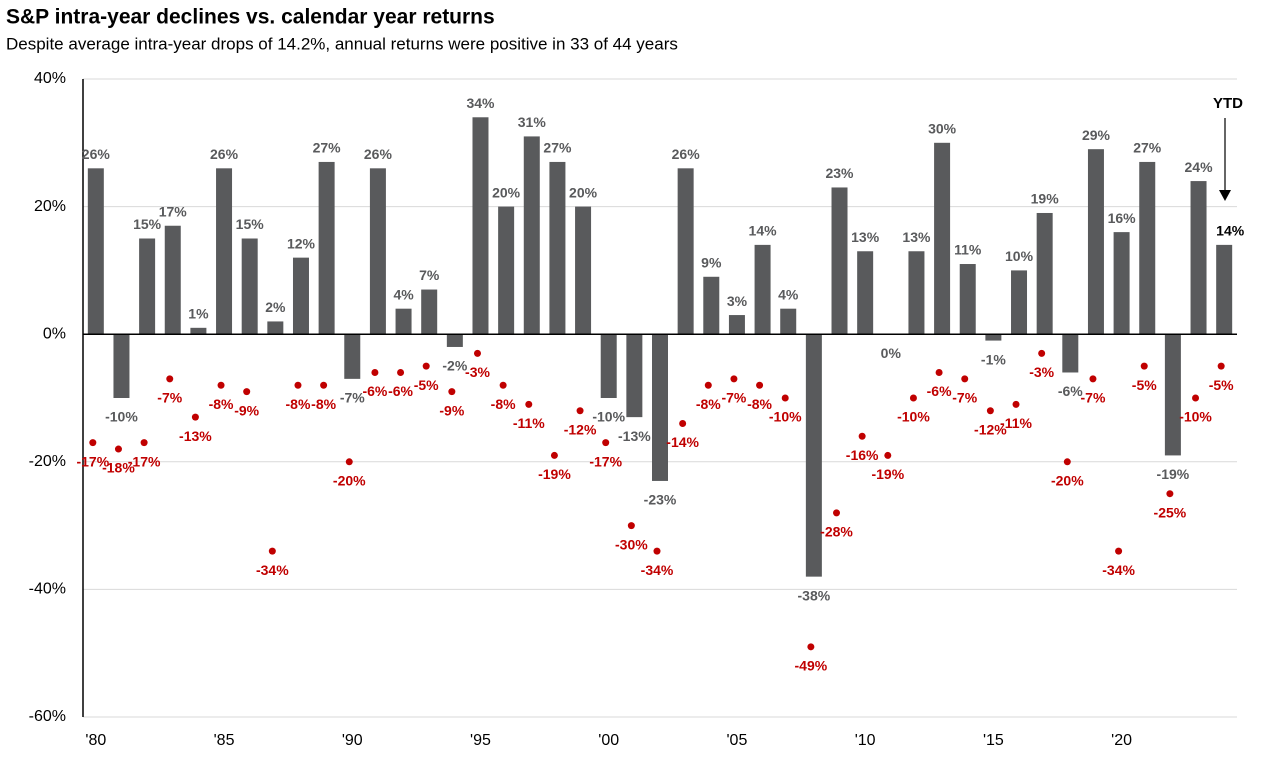 The height and width of the screenshot is (758, 1269). What do you see at coordinates (429, 275) in the screenshot?
I see `bar-value-label: 7%` at bounding box center [429, 275].